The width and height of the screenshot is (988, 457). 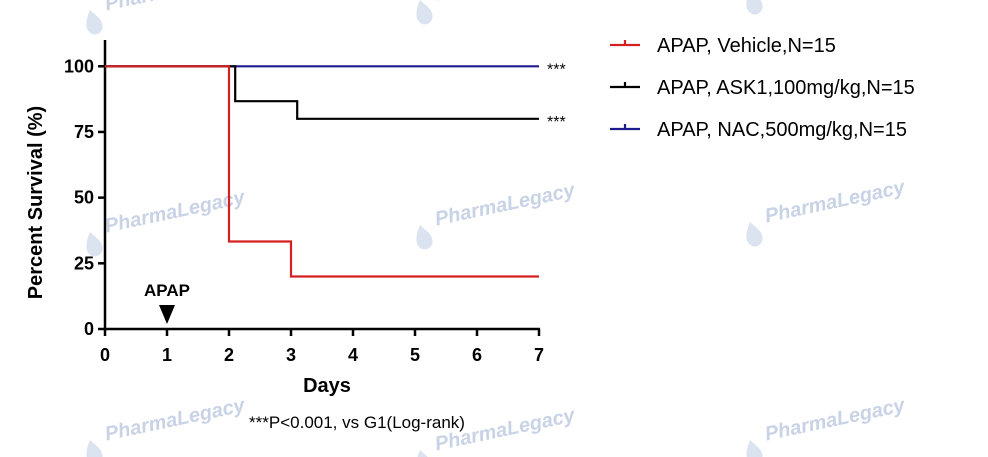 I want to click on x-tick-label: 6, so click(x=477, y=355).